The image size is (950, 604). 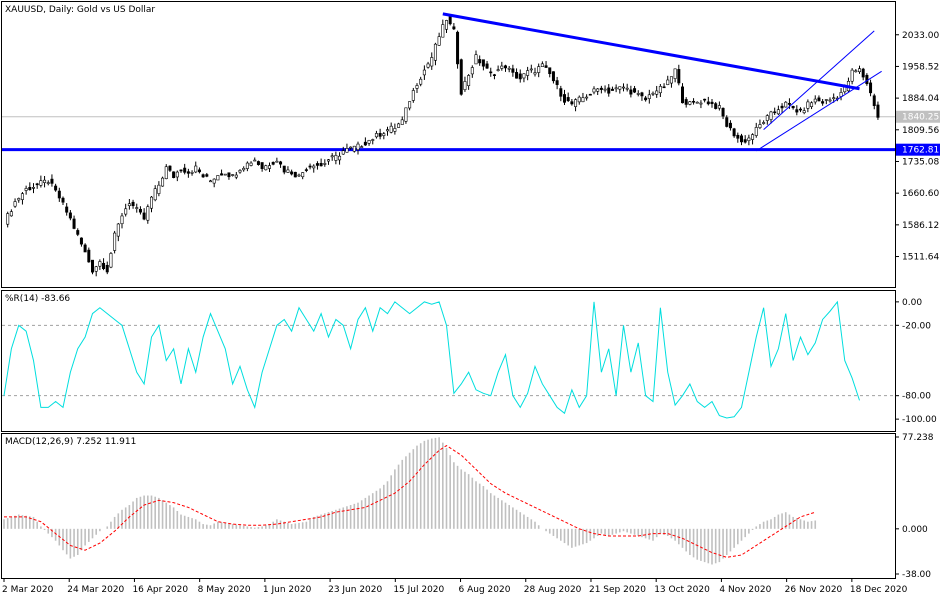 What do you see at coordinates (920, 99) in the screenshot?
I see `price-tick-label: 1884.04` at bounding box center [920, 99].